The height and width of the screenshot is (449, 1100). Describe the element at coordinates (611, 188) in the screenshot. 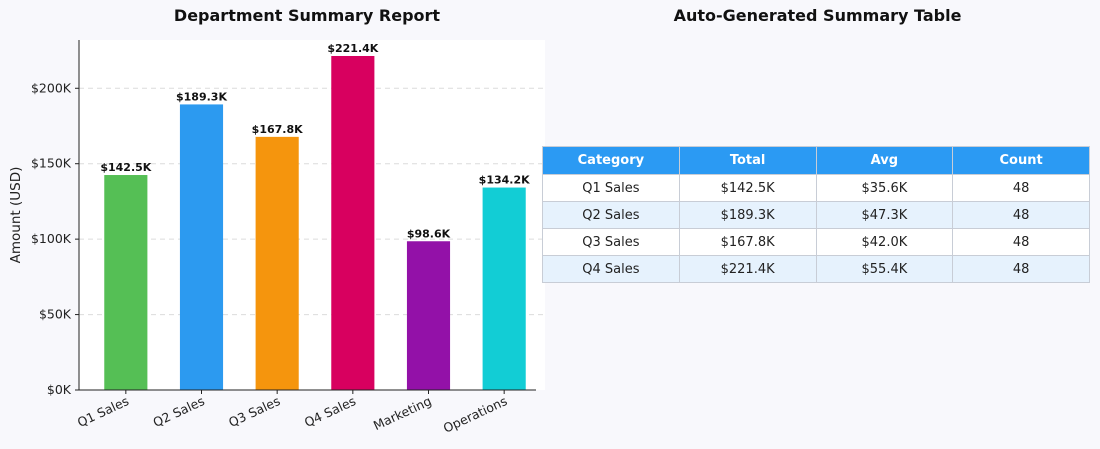

I see `table-cell: Q1 Sales` at that location.